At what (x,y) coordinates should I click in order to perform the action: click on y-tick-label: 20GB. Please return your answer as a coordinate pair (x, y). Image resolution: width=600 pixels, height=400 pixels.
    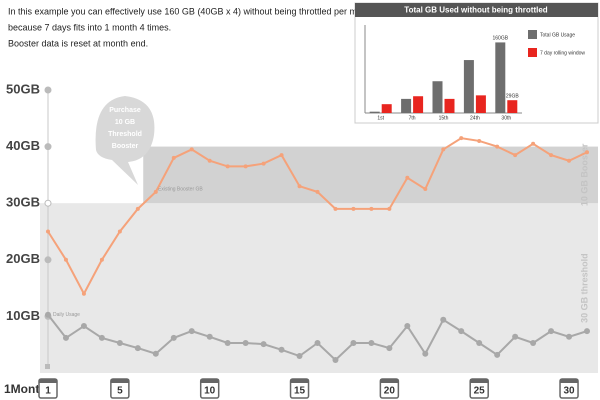
    Looking at the image, I should click on (23, 258).